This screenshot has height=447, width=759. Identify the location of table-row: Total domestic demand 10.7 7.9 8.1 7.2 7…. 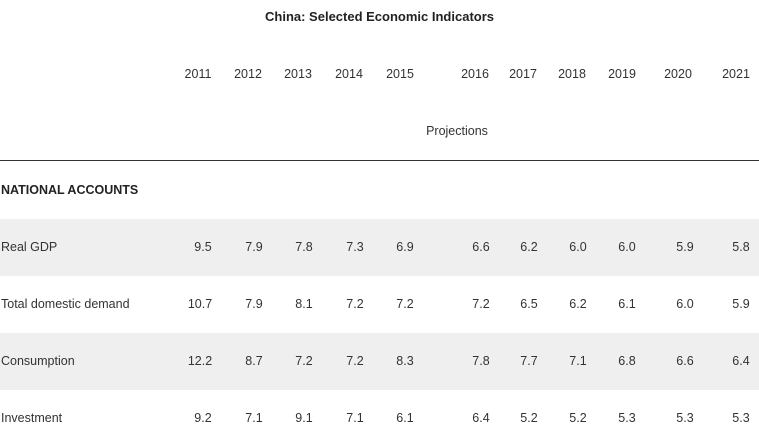
(379, 304).